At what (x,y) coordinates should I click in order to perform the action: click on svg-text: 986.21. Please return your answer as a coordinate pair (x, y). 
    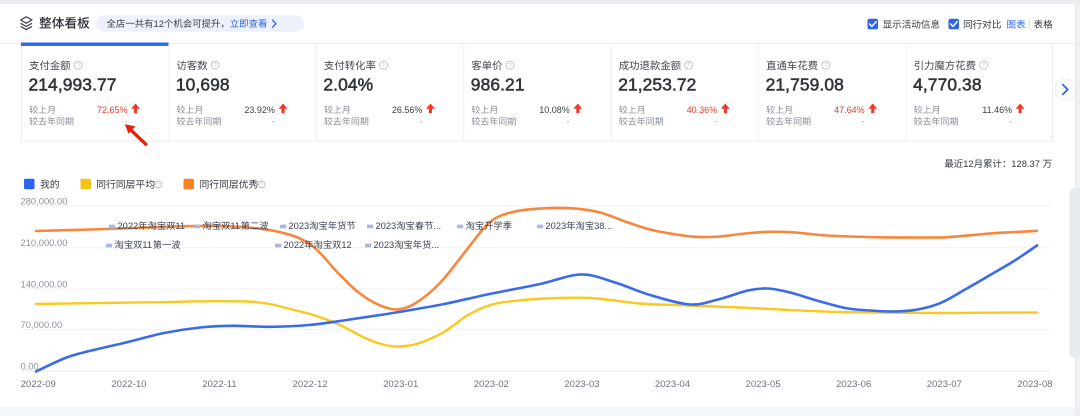
    Looking at the image, I should click on (498, 84).